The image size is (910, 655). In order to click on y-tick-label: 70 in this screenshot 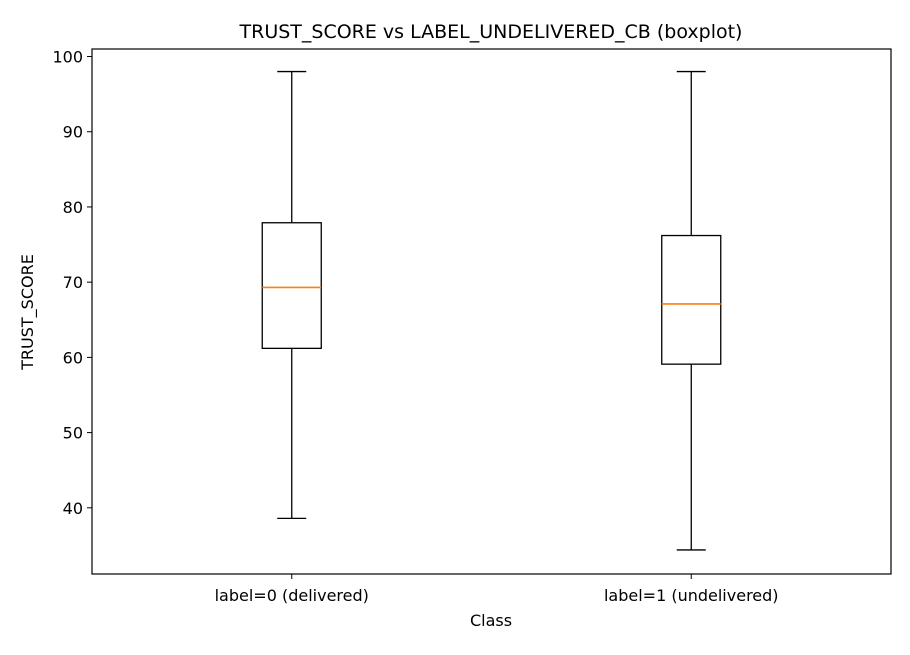, I will do `click(73, 282)`.